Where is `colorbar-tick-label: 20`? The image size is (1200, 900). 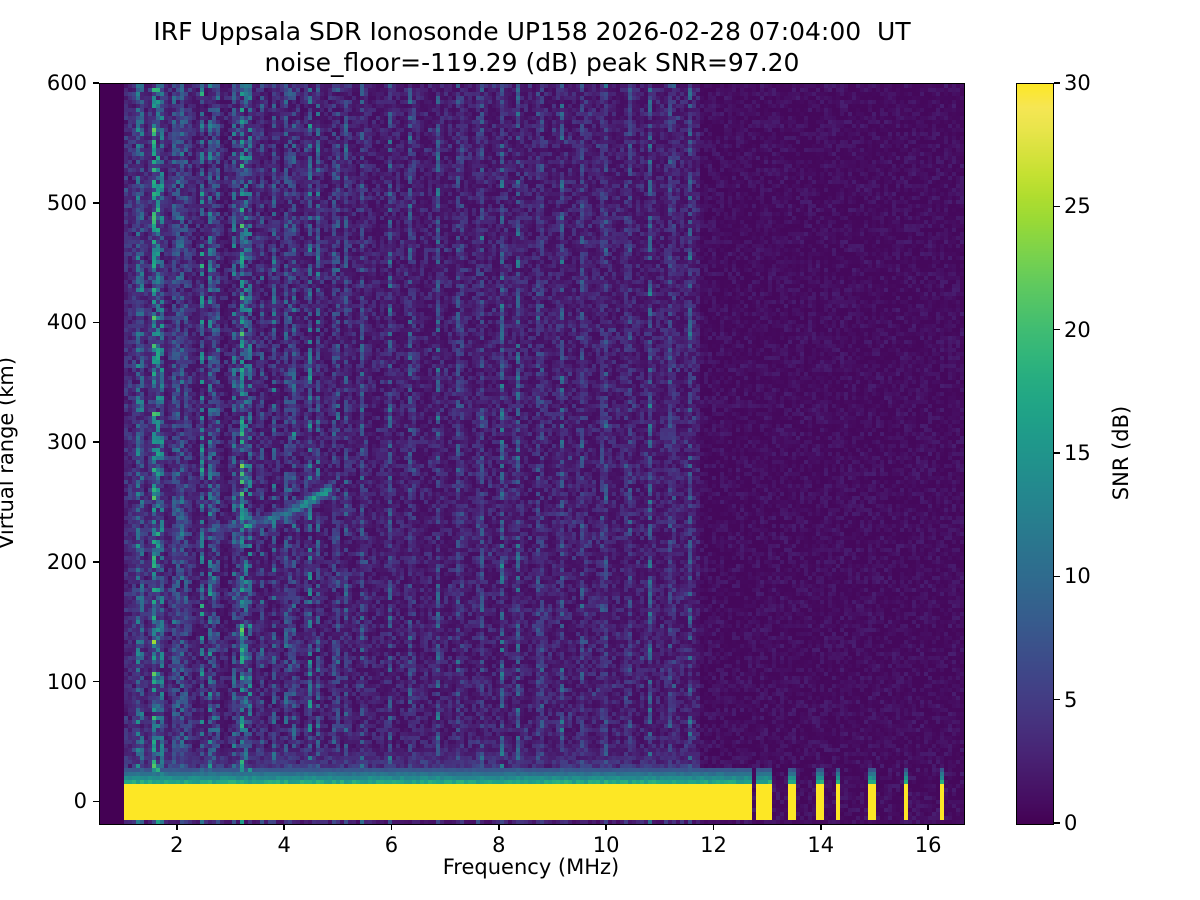
colorbar-tick-label: 20 is located at coordinates (1077, 329).